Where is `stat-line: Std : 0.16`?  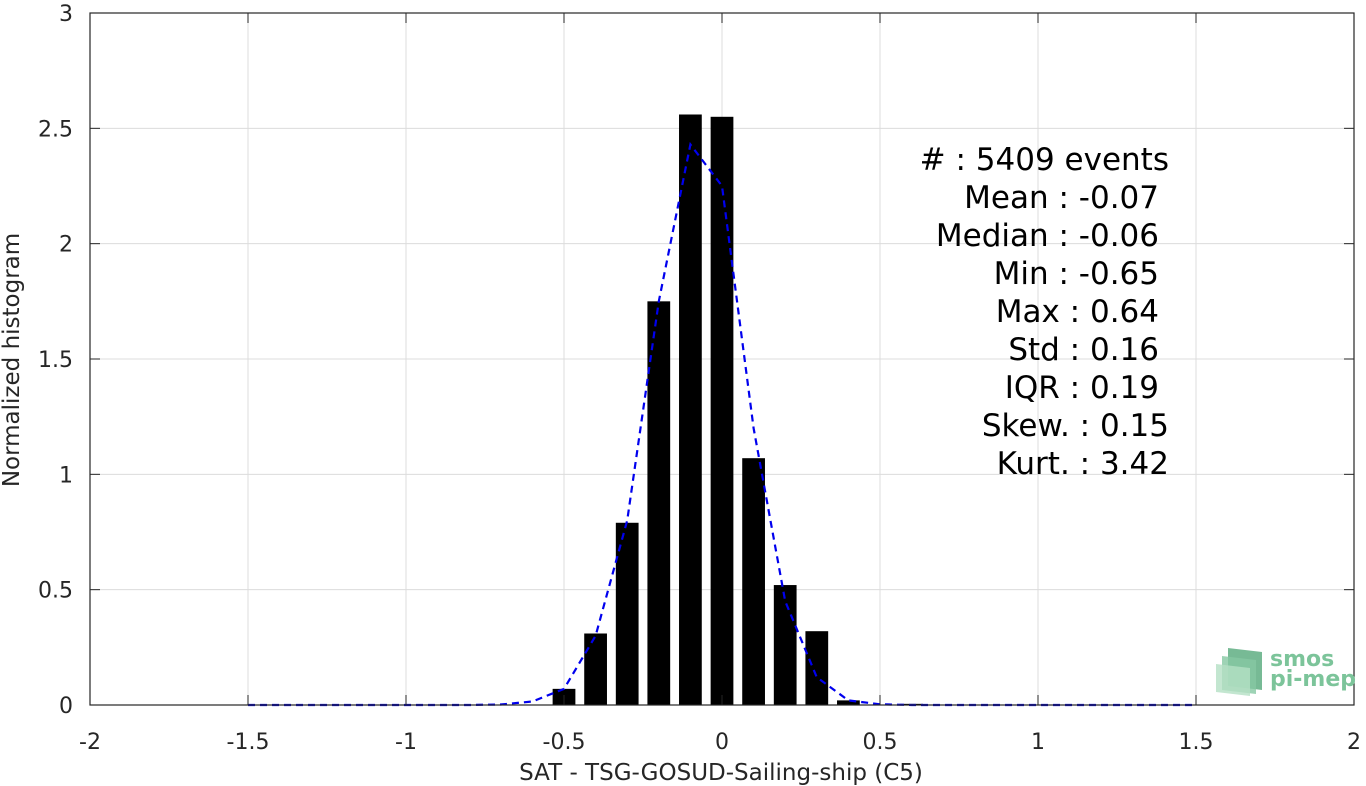 stat-line: Std : 0.16 is located at coordinates (1083, 350).